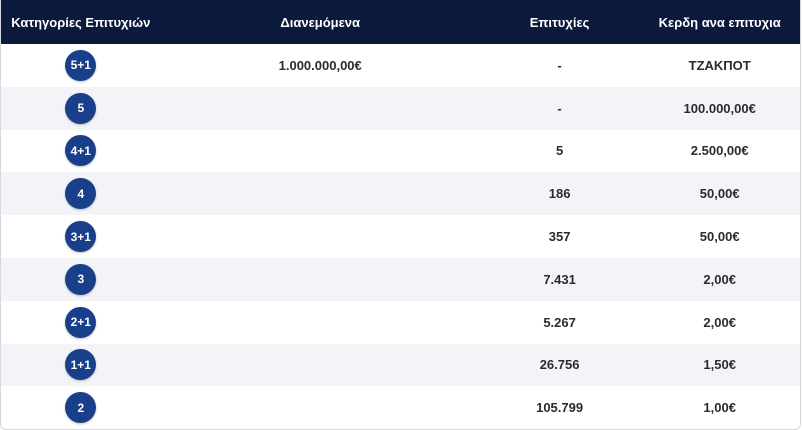 This screenshot has height=430, width=802. I want to click on category-badge: 1+1, so click(81, 365).